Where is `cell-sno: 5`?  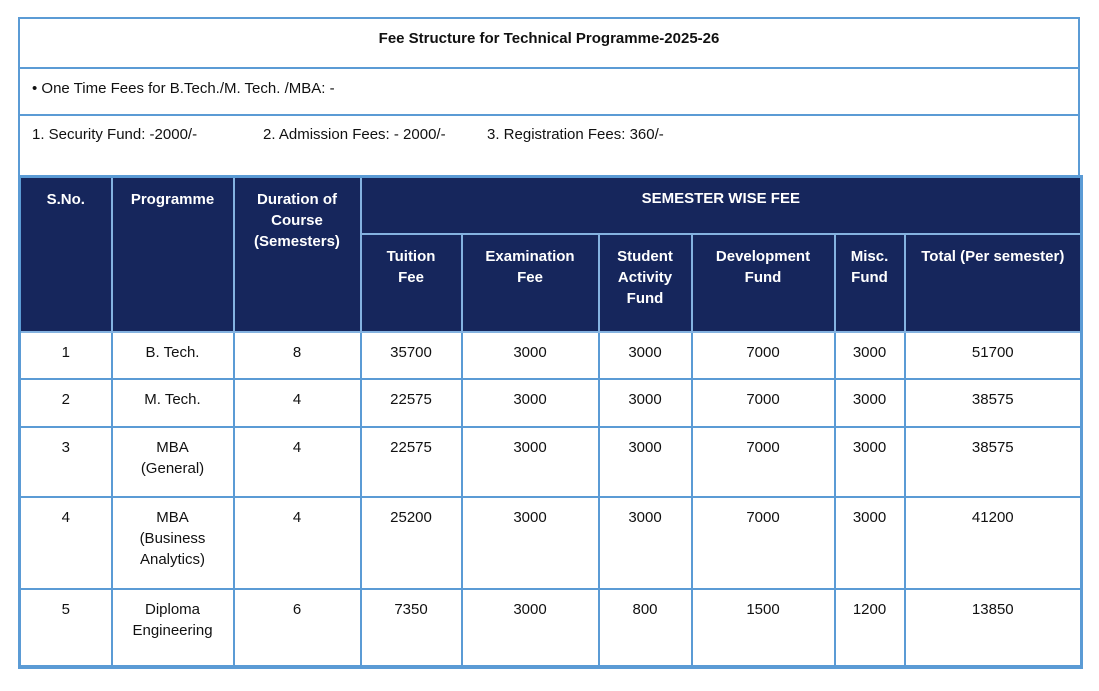
cell-sno: 5 is located at coordinates (65, 627).